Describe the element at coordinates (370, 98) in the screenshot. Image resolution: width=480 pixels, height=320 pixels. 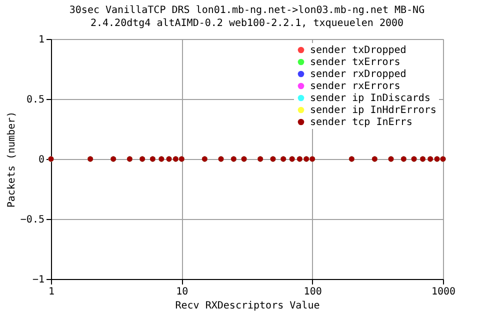
I see `legend-label: sender ip InDiscards` at that location.